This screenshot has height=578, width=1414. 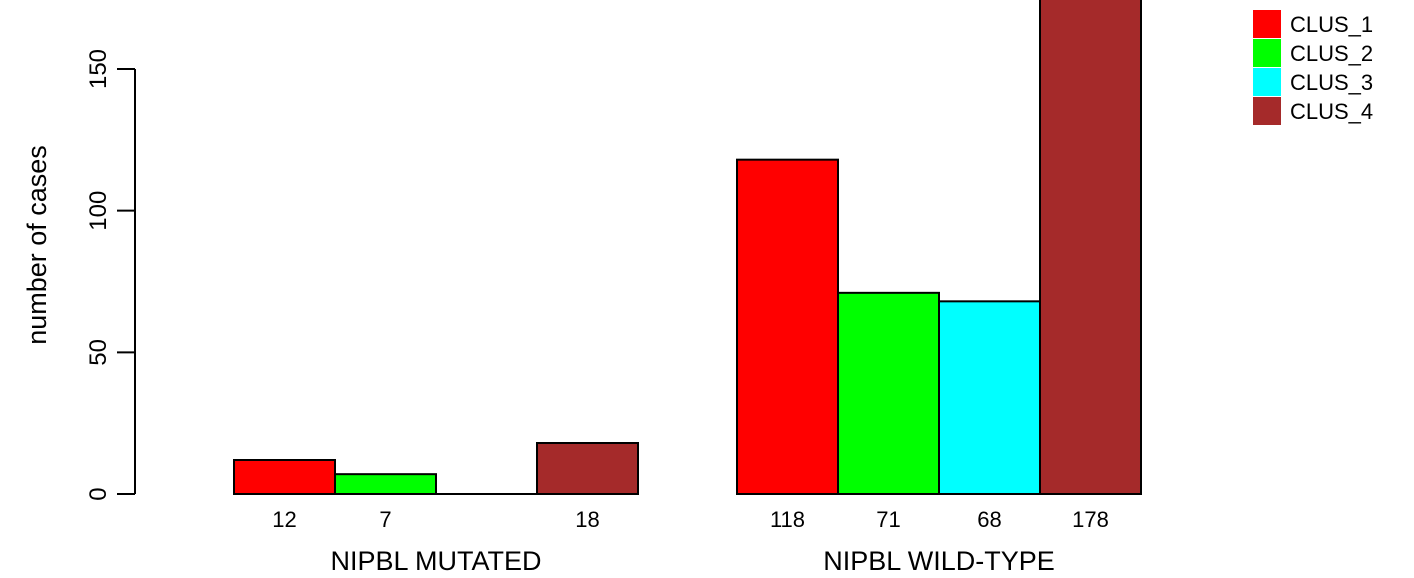 I want to click on bar-value-label: 71, so click(x=888, y=519).